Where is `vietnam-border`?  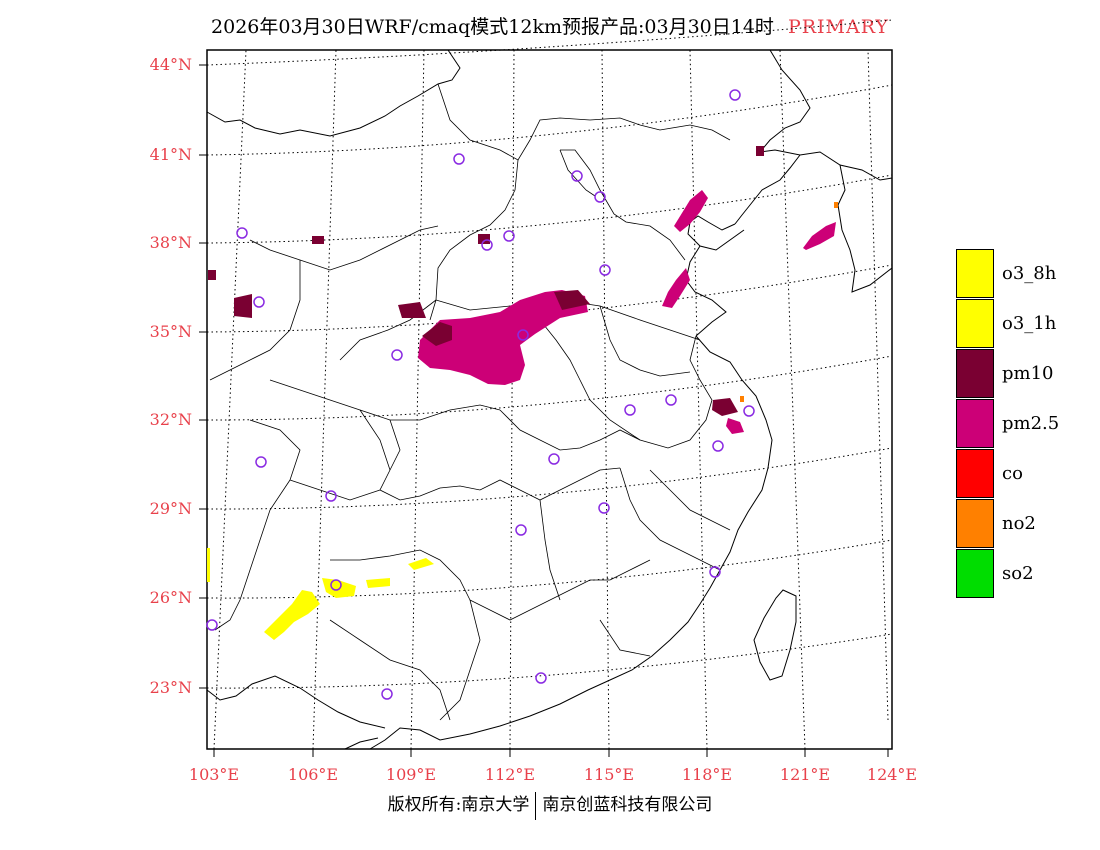 vietnam-border is located at coordinates (296, 702).